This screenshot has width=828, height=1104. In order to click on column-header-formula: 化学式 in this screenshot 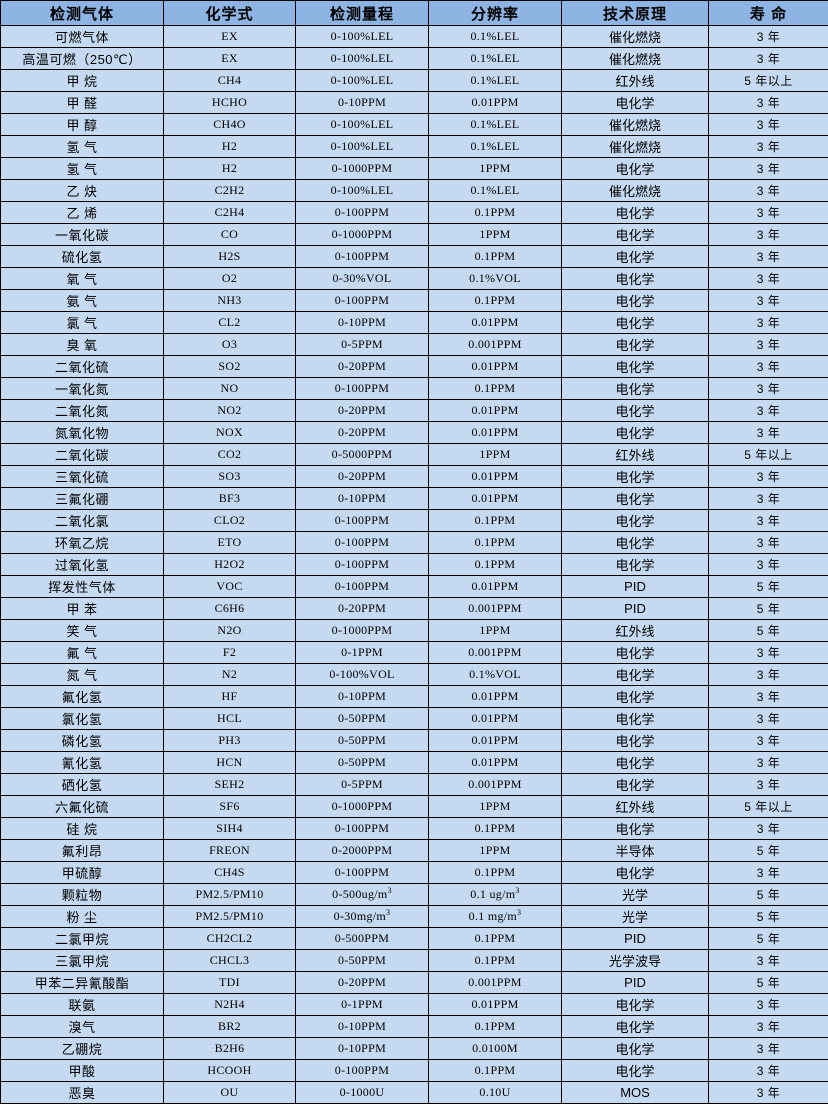, I will do `click(230, 13)`.